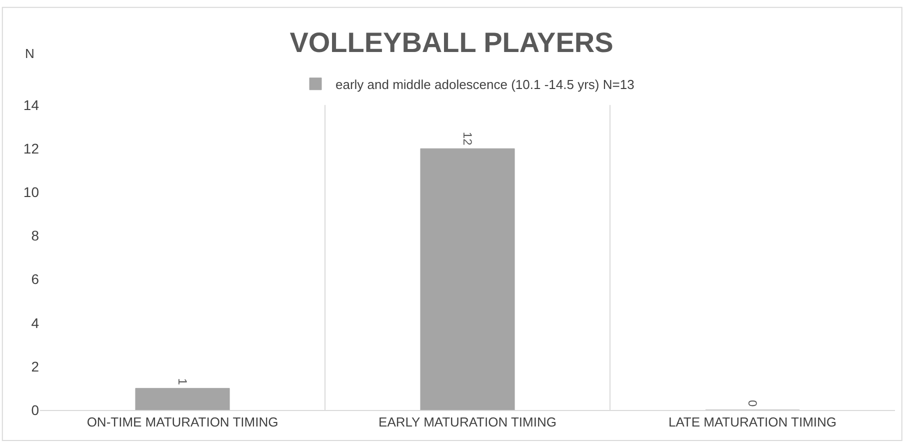  What do you see at coordinates (35, 279) in the screenshot?
I see `y-tick-label: 6` at bounding box center [35, 279].